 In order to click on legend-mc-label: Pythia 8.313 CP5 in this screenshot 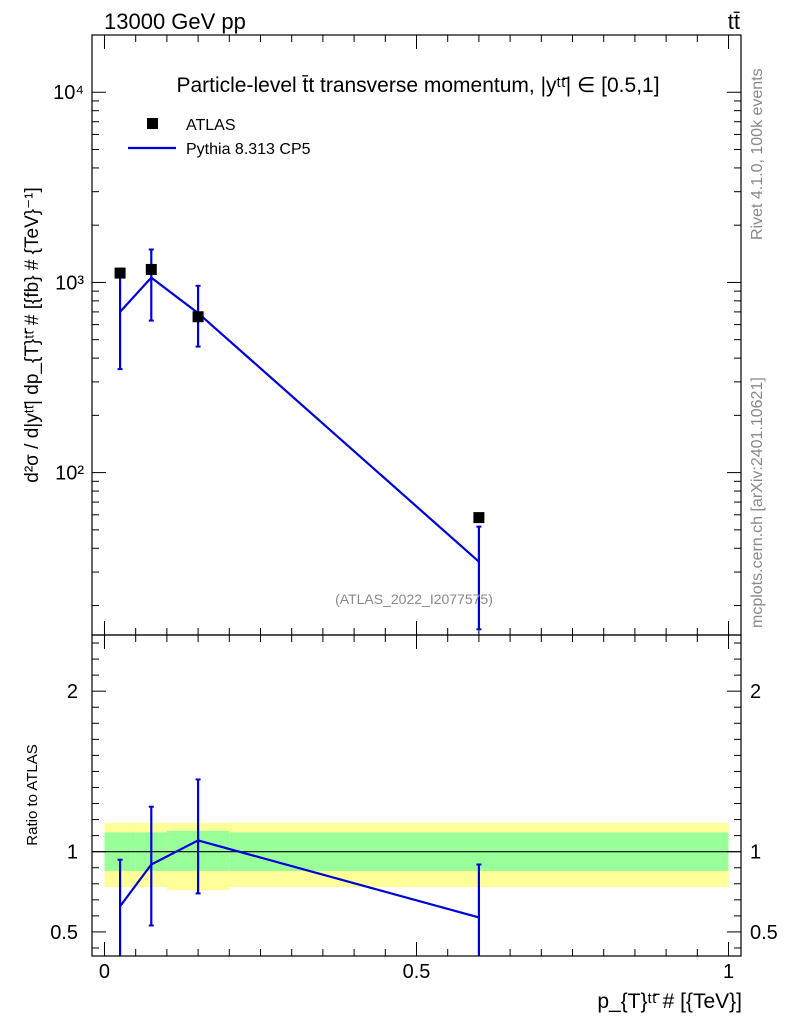, I will do `click(248, 149)`.